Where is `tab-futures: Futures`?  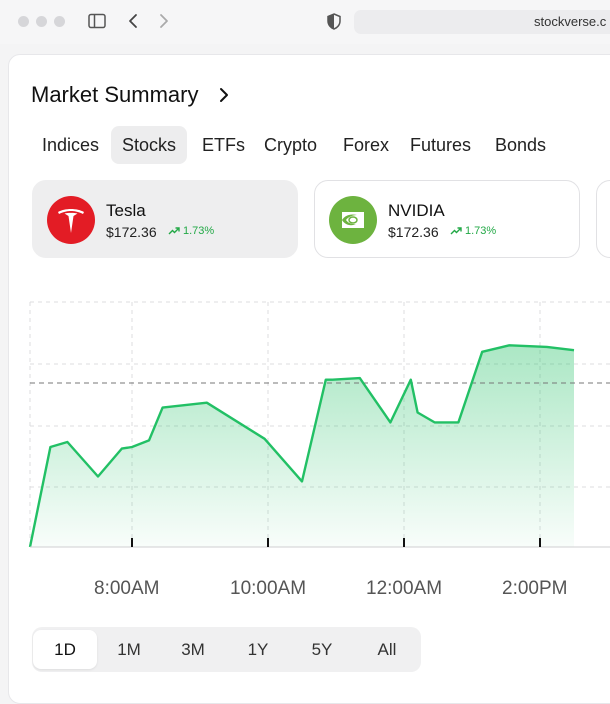 tab-futures: Futures is located at coordinates (441, 145).